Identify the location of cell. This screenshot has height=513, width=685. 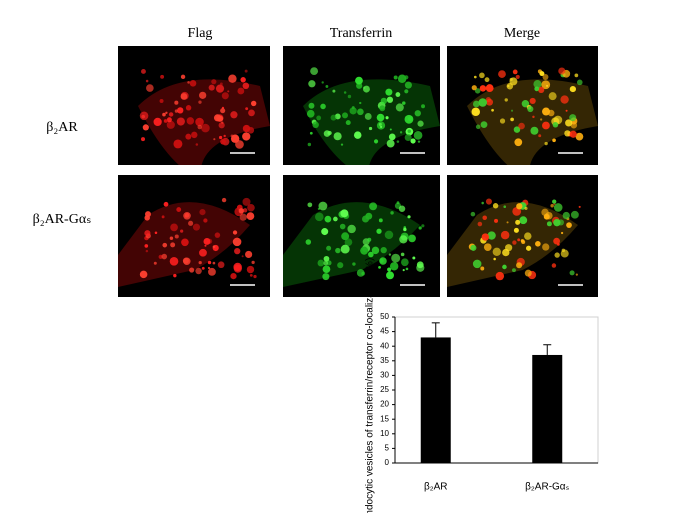
(204, 122).